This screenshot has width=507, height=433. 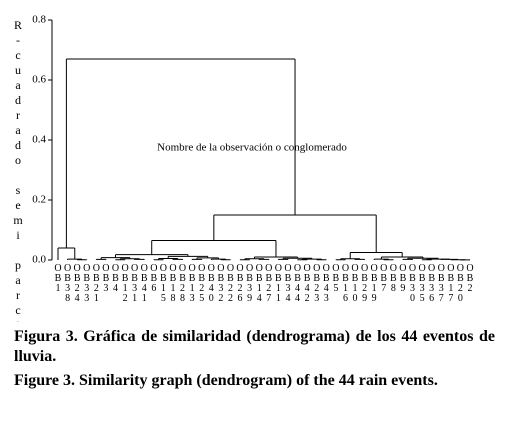 I want to click on leaf-label: OB29, so click(x=364, y=283).